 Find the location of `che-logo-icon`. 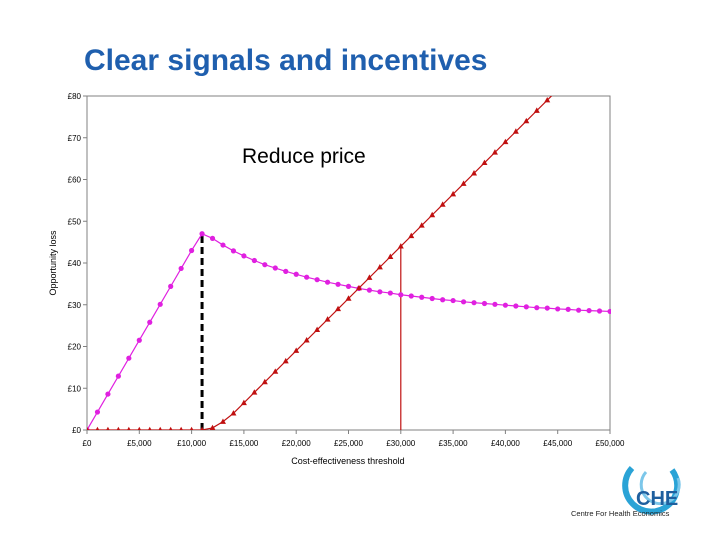

che-logo-icon is located at coordinates (651, 490).